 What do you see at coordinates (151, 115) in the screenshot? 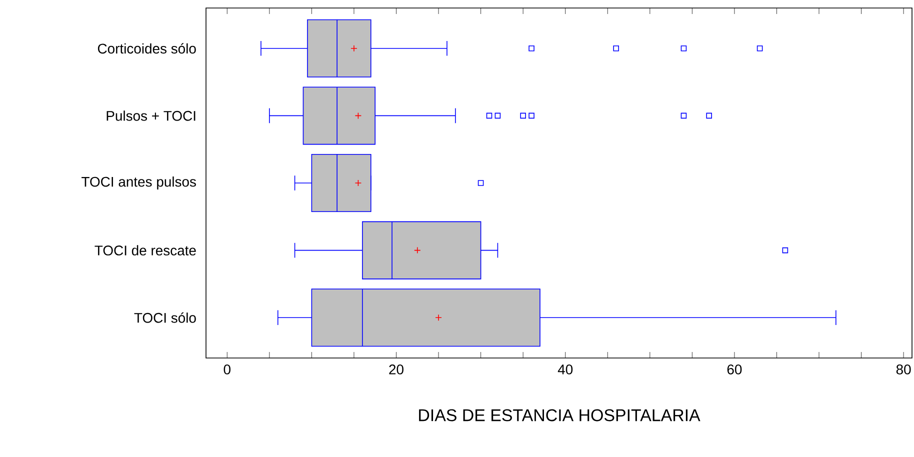
I see `y-tick-label: Pulsos + TOCI` at bounding box center [151, 115].